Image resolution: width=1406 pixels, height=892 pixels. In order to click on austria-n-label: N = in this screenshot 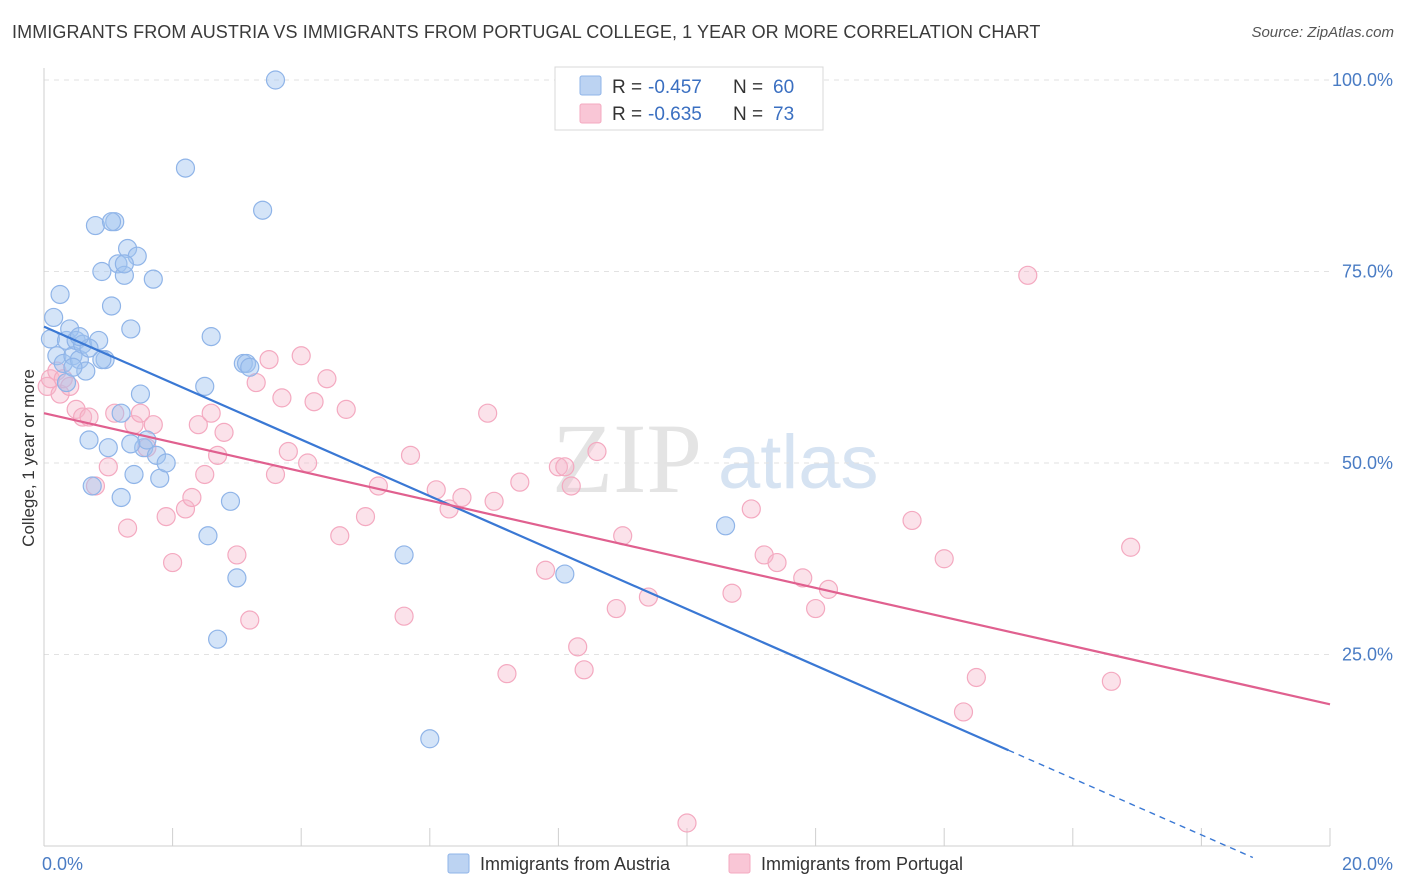, I will do `click(748, 87)`.